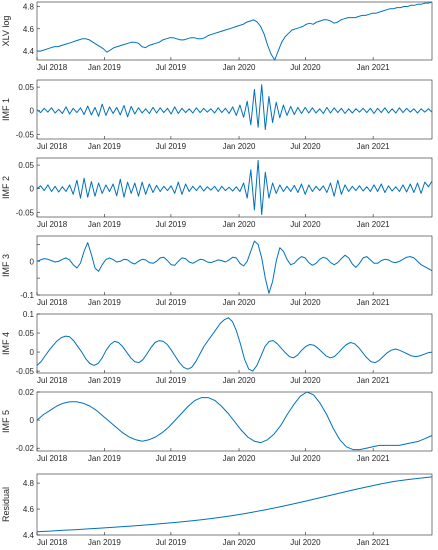 The height and width of the screenshot is (550, 438). What do you see at coordinates (26, 392) in the screenshot?
I see `y-tick-label: 0.02` at bounding box center [26, 392].